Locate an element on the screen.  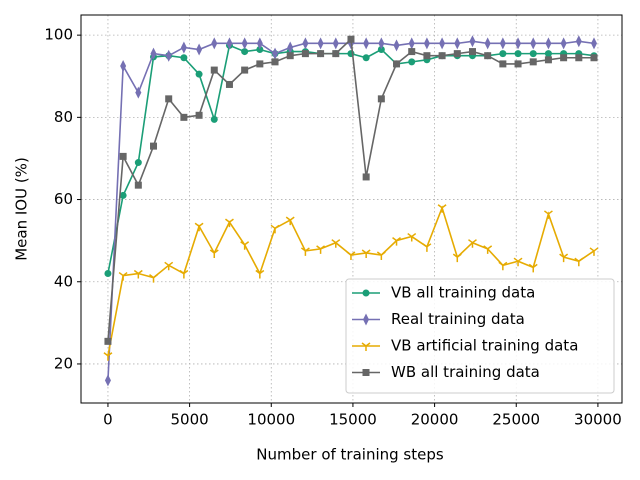
x-tick-label: 5000 is located at coordinates (190, 420).